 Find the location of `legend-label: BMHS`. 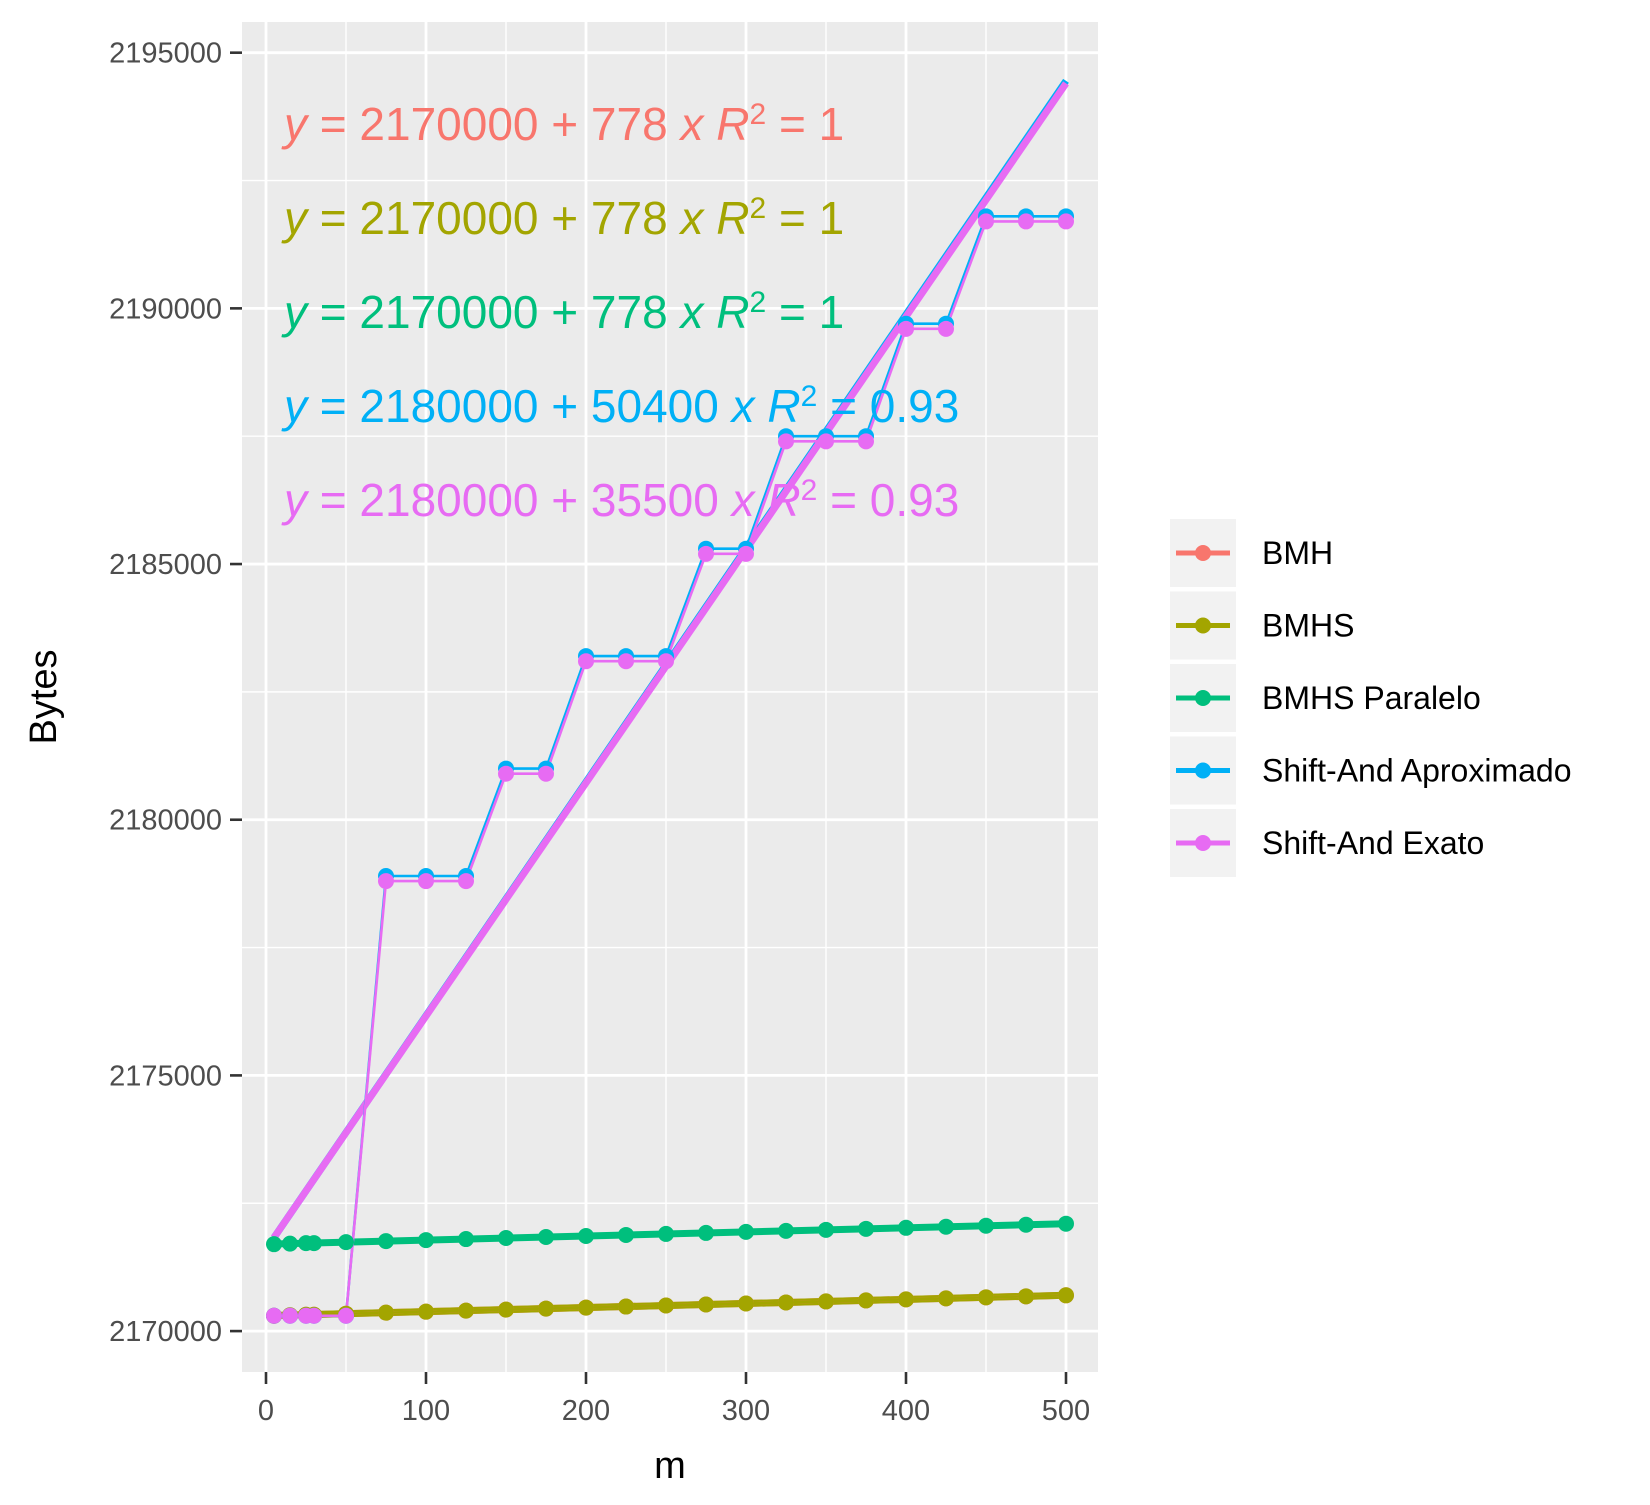

legend-label: BMHS is located at coordinates (1308, 626).